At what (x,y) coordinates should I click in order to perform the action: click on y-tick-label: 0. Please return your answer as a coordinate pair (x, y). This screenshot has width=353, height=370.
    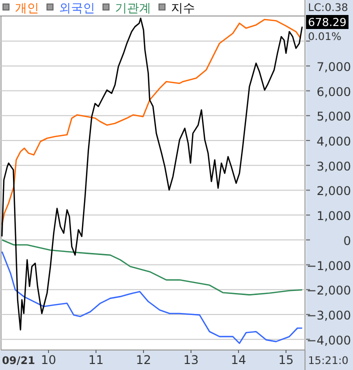
    Looking at the image, I should click on (347, 241).